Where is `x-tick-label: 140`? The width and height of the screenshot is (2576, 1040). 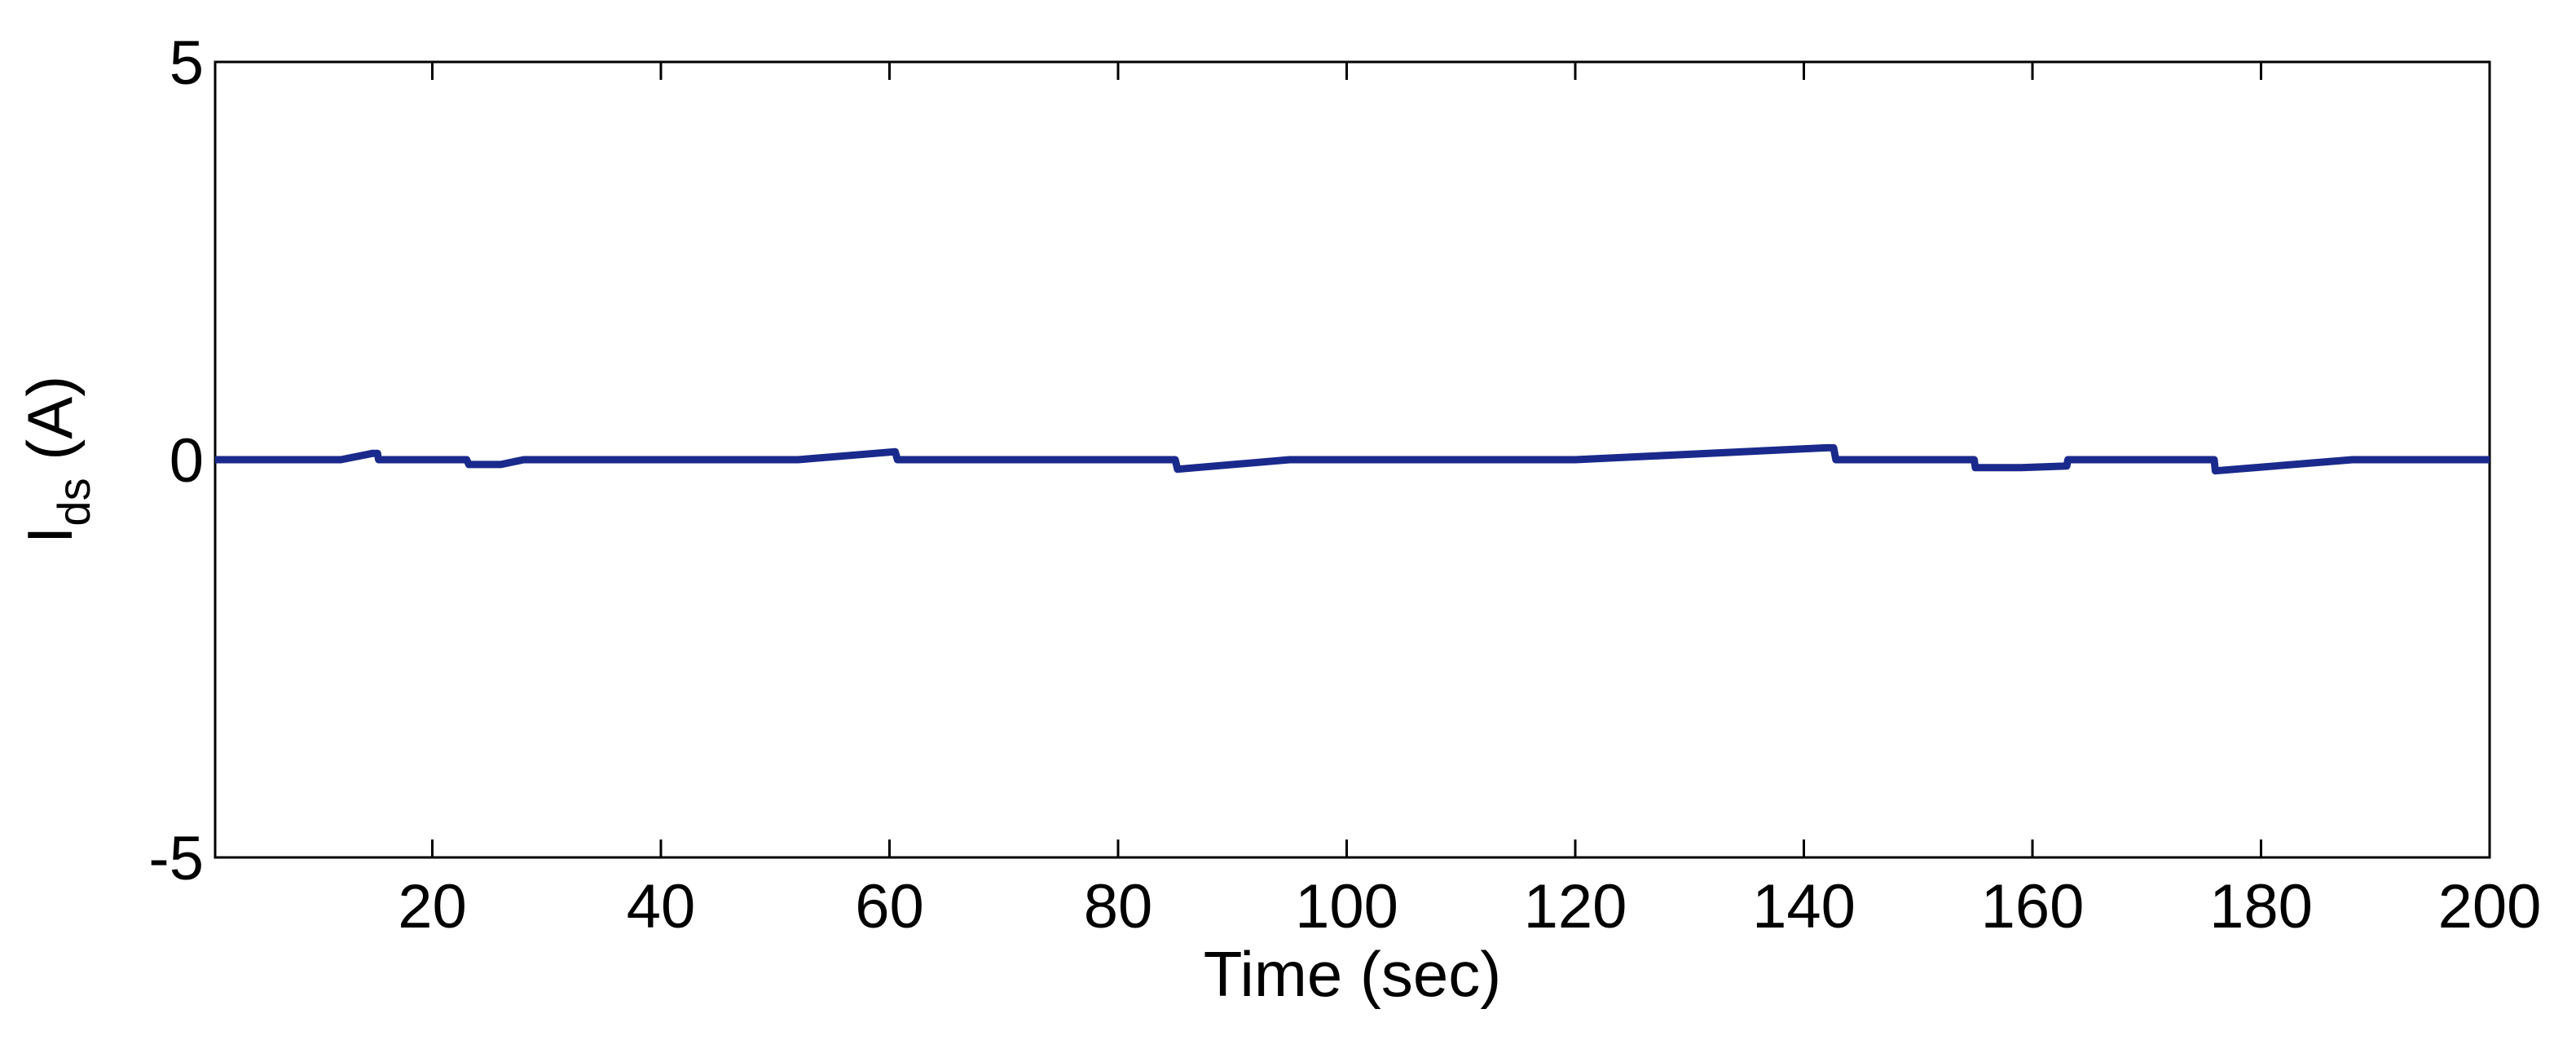 x-tick-label: 140 is located at coordinates (1804, 906).